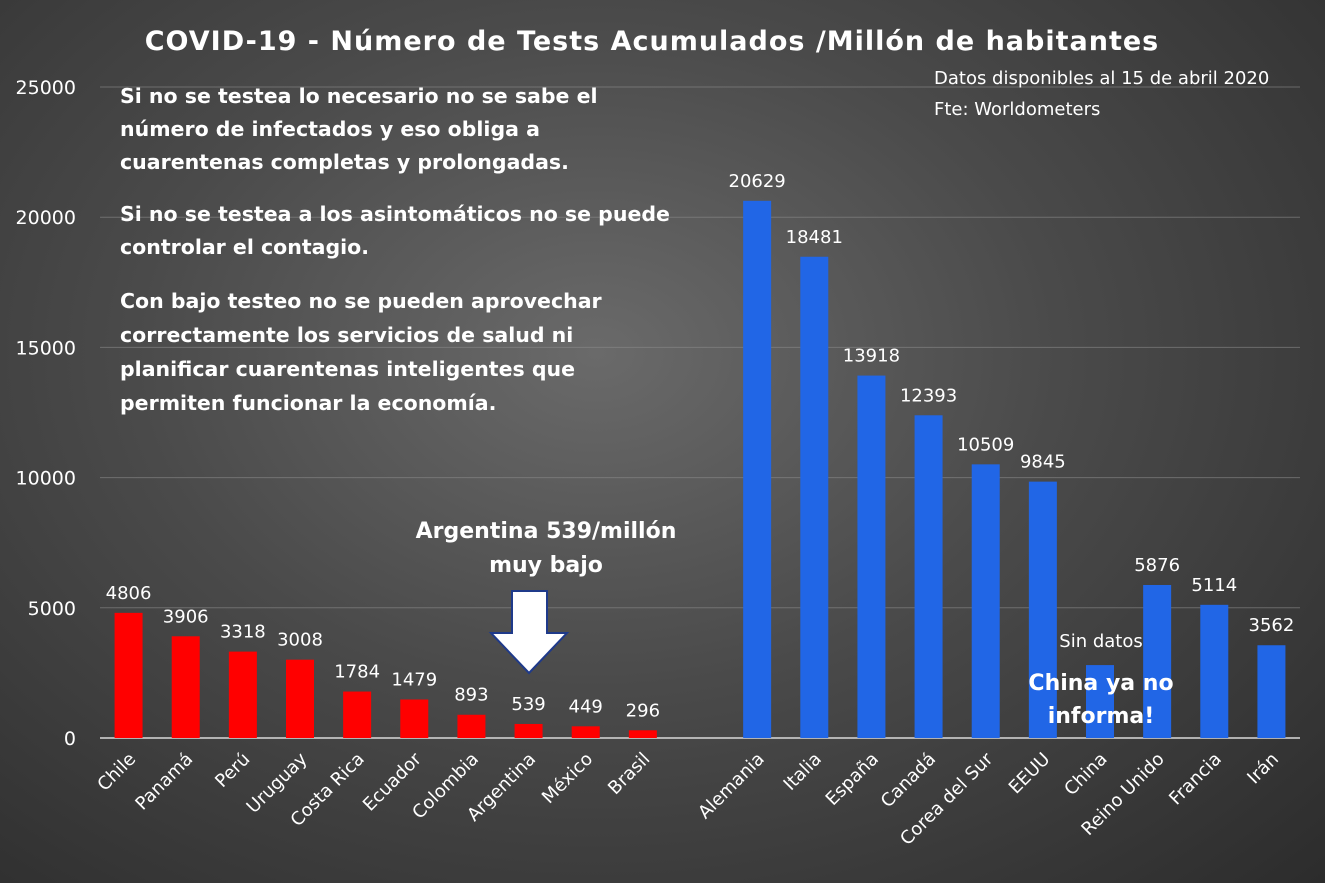  I want to click on bar-eeuu, so click(1042, 609).